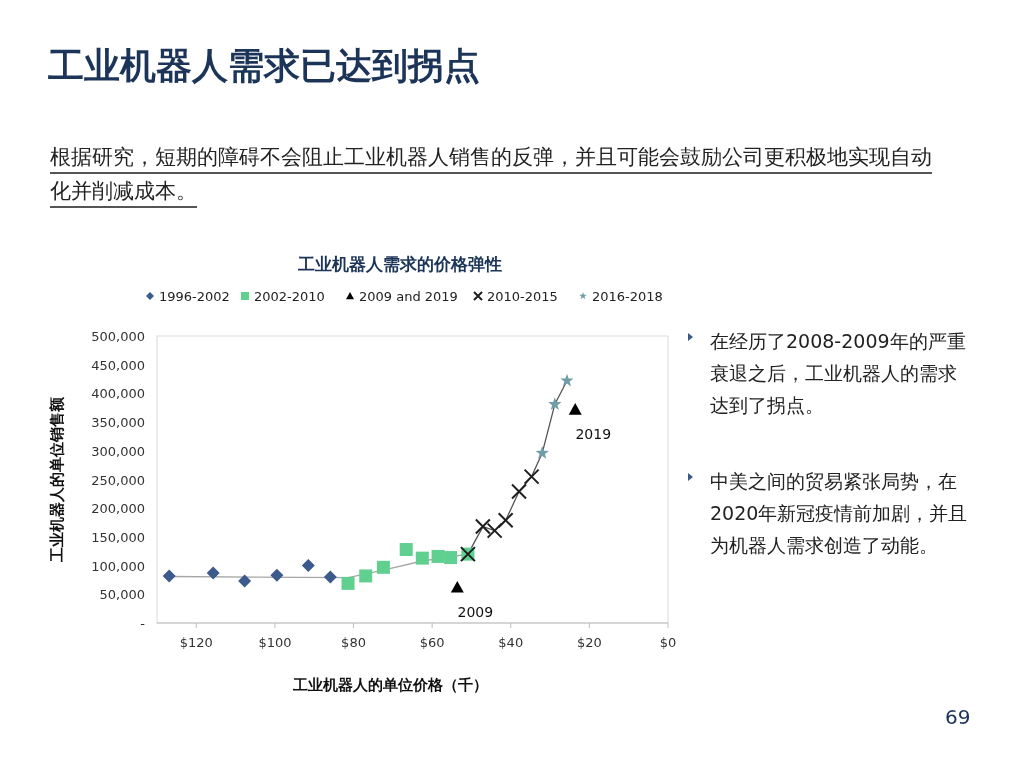 This screenshot has height=768, width=1024. Describe the element at coordinates (118, 480) in the screenshot. I see `y-tick-label: 250,000` at that location.